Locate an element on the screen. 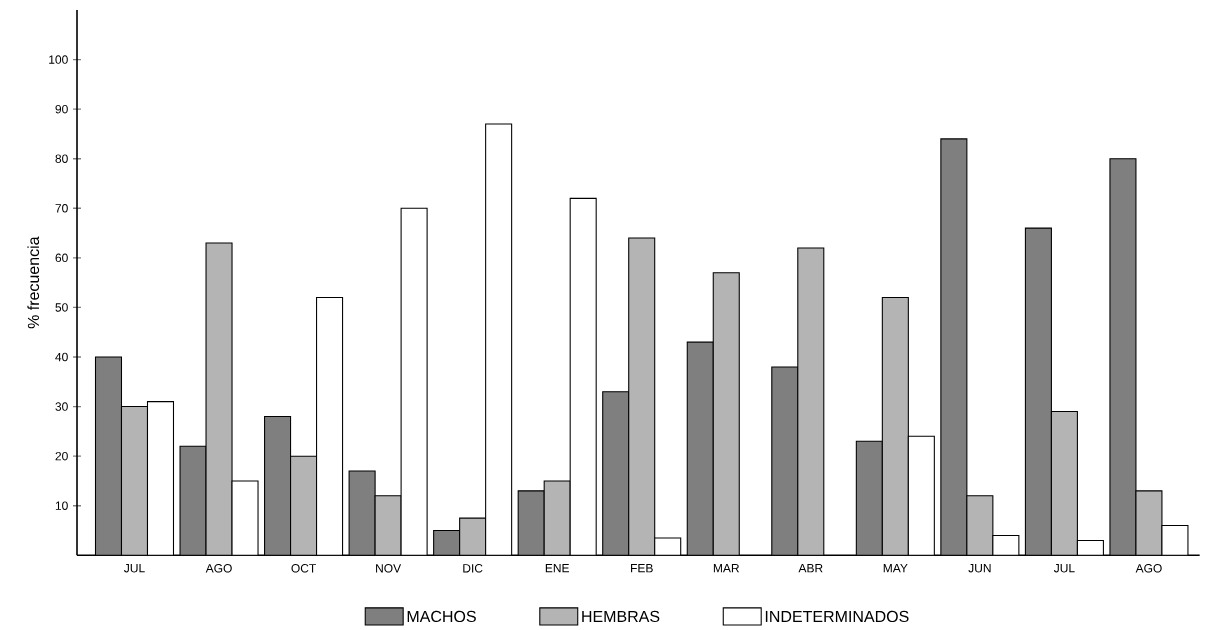 The width and height of the screenshot is (1215, 630). y-tick-label: 80 is located at coordinates (61, 158).